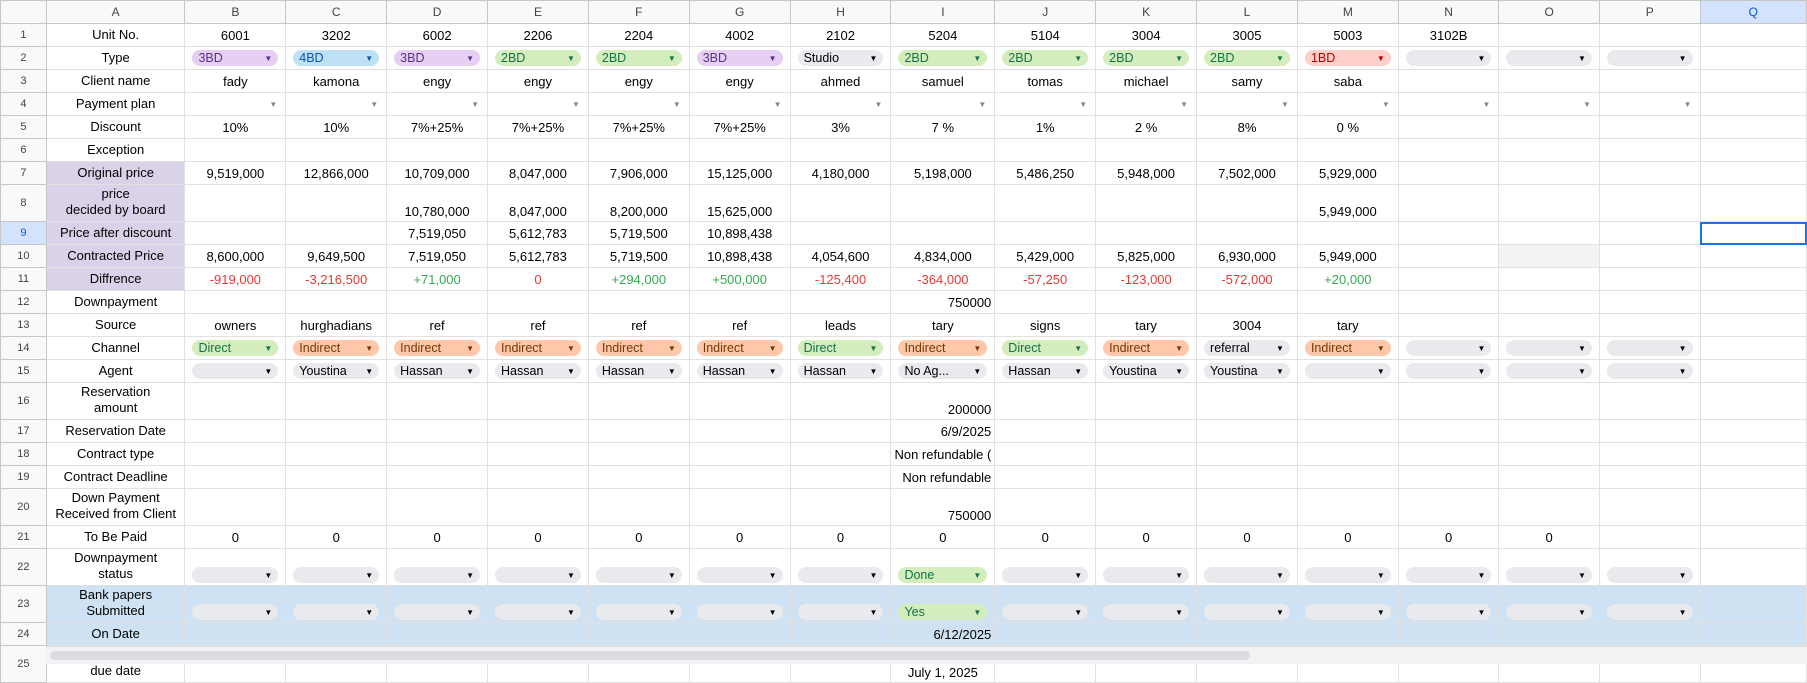 Image resolution: width=1807 pixels, height=683 pixels. Describe the element at coordinates (840, 454) in the screenshot. I see `cell-H18` at that location.